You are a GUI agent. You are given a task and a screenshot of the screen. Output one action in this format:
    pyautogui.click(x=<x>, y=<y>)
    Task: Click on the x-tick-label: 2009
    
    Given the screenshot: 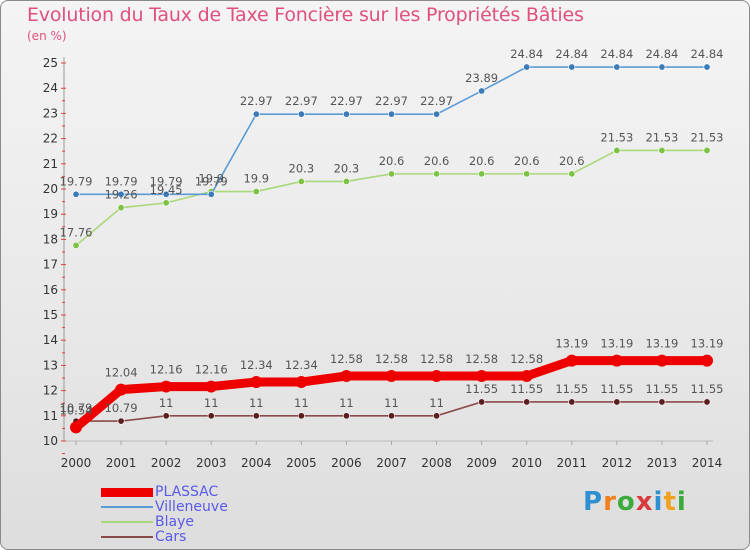 What is the action you would take?
    pyautogui.click(x=481, y=463)
    